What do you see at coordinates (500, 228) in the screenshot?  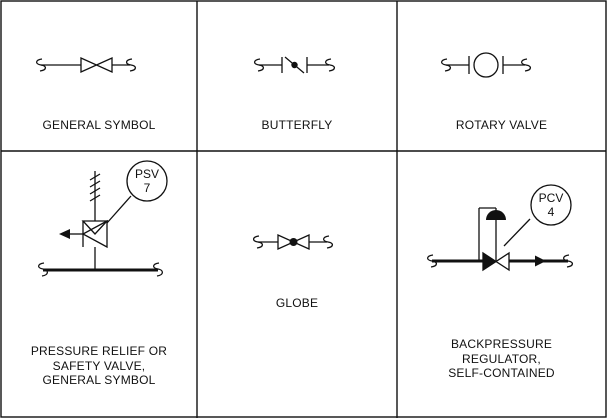 I see `backpressure-regulator-icon: PCV 4` at bounding box center [500, 228].